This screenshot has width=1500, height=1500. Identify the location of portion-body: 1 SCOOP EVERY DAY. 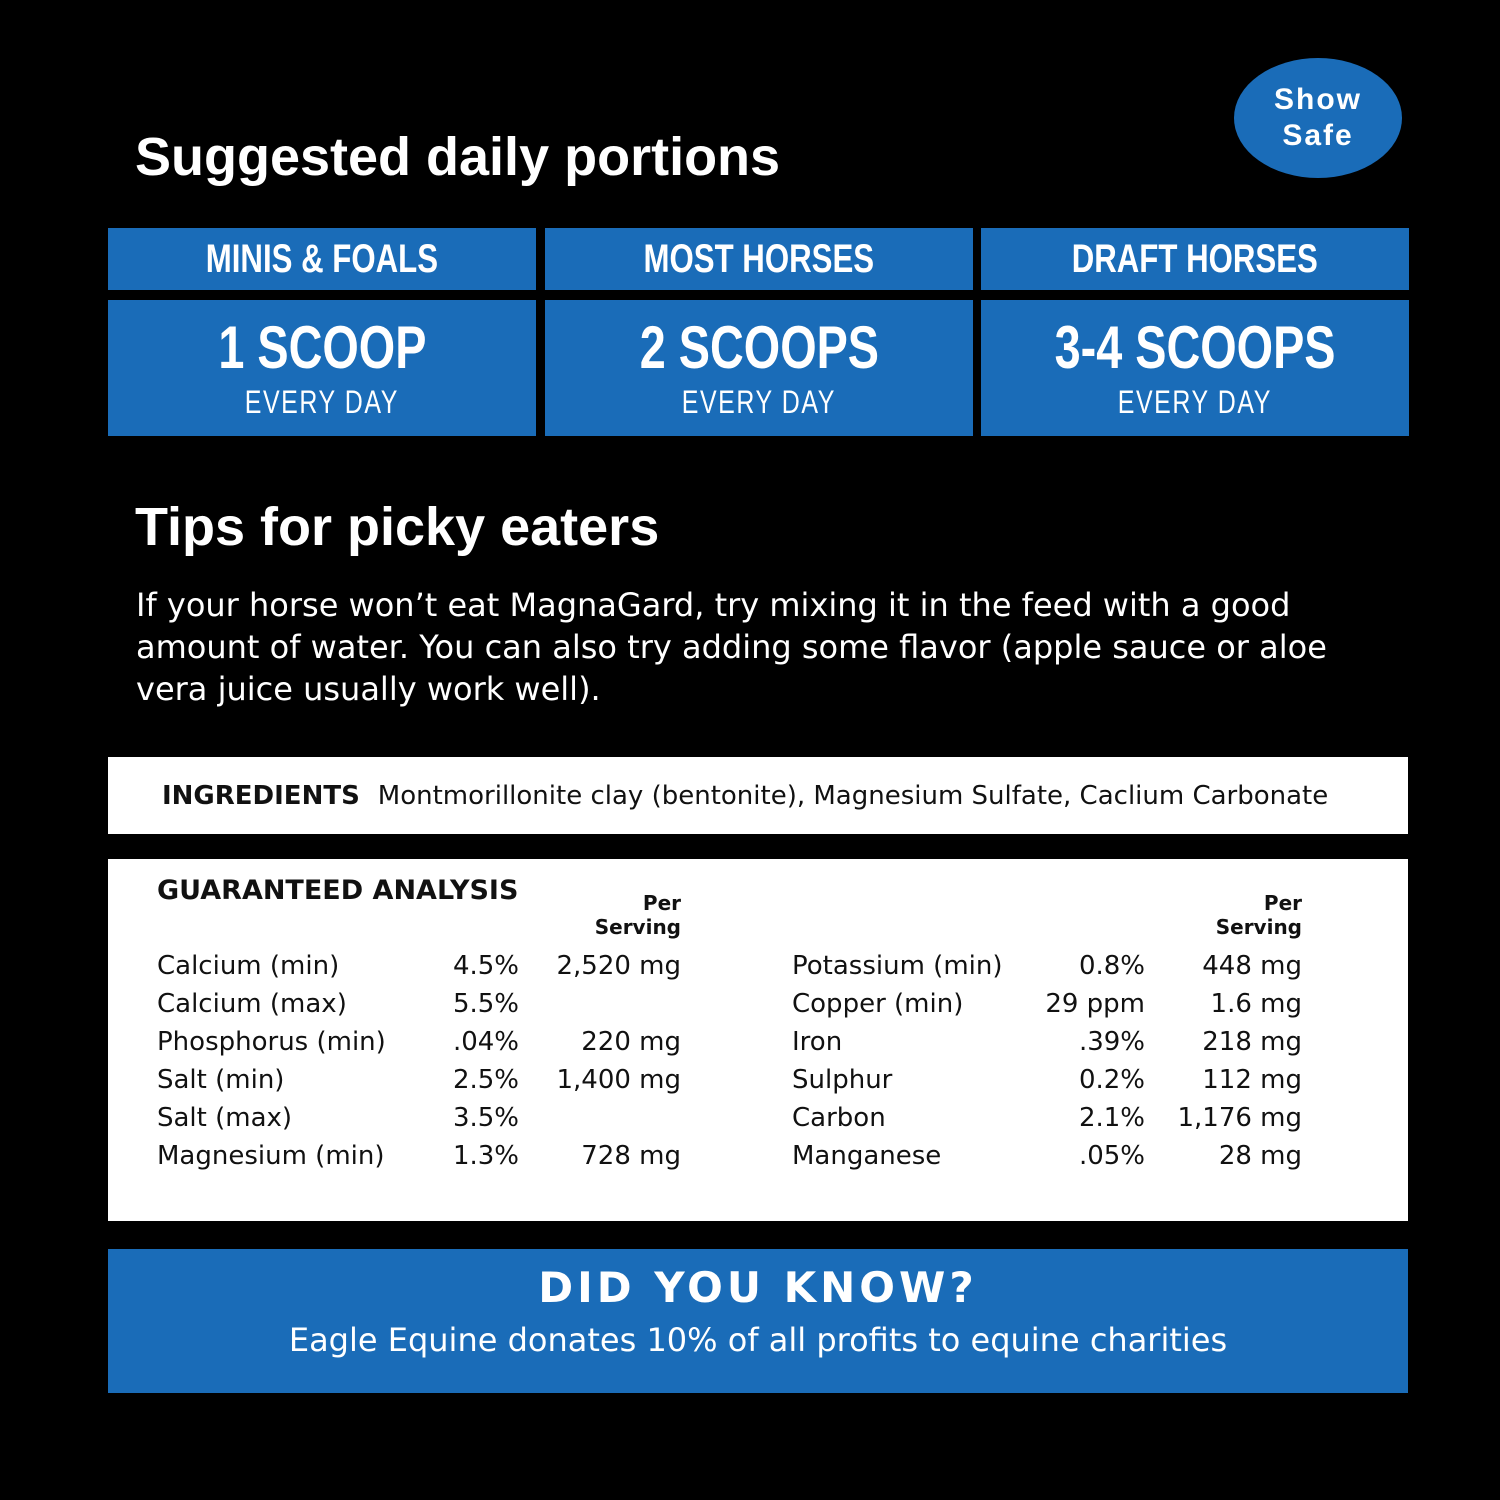
(322, 368).